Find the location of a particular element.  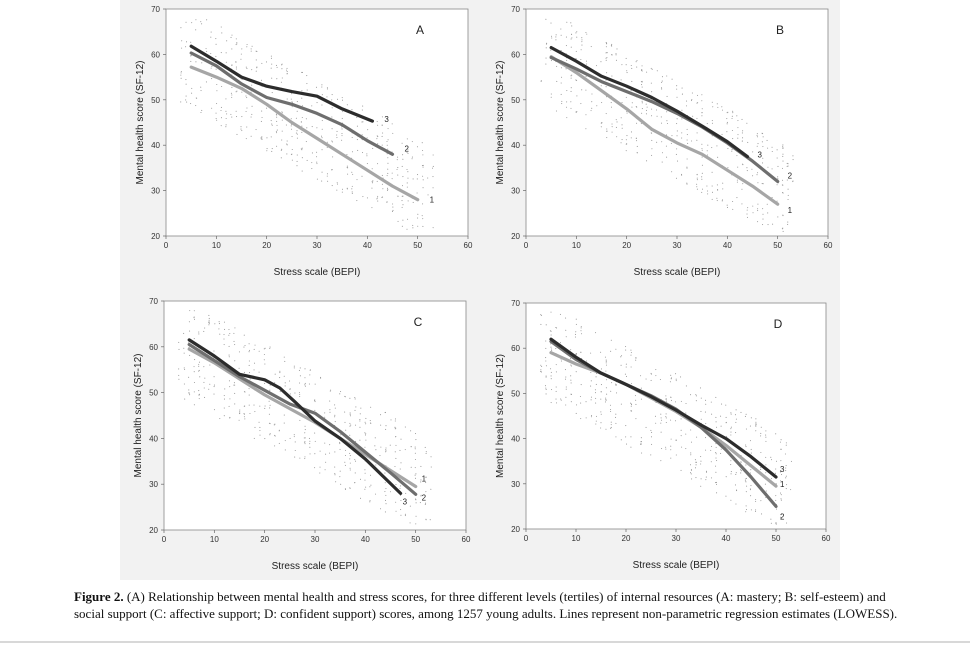

panel-a-series-1-line is located at coordinates (304, 133).